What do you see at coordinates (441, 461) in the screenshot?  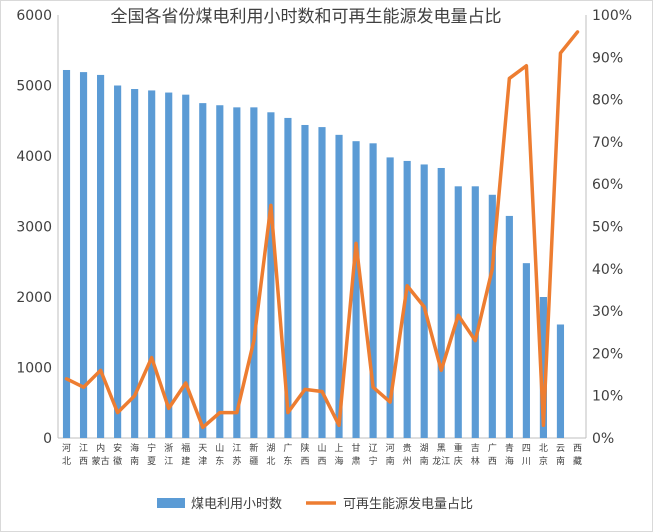 I see `category-label: 龙江` at bounding box center [441, 461].